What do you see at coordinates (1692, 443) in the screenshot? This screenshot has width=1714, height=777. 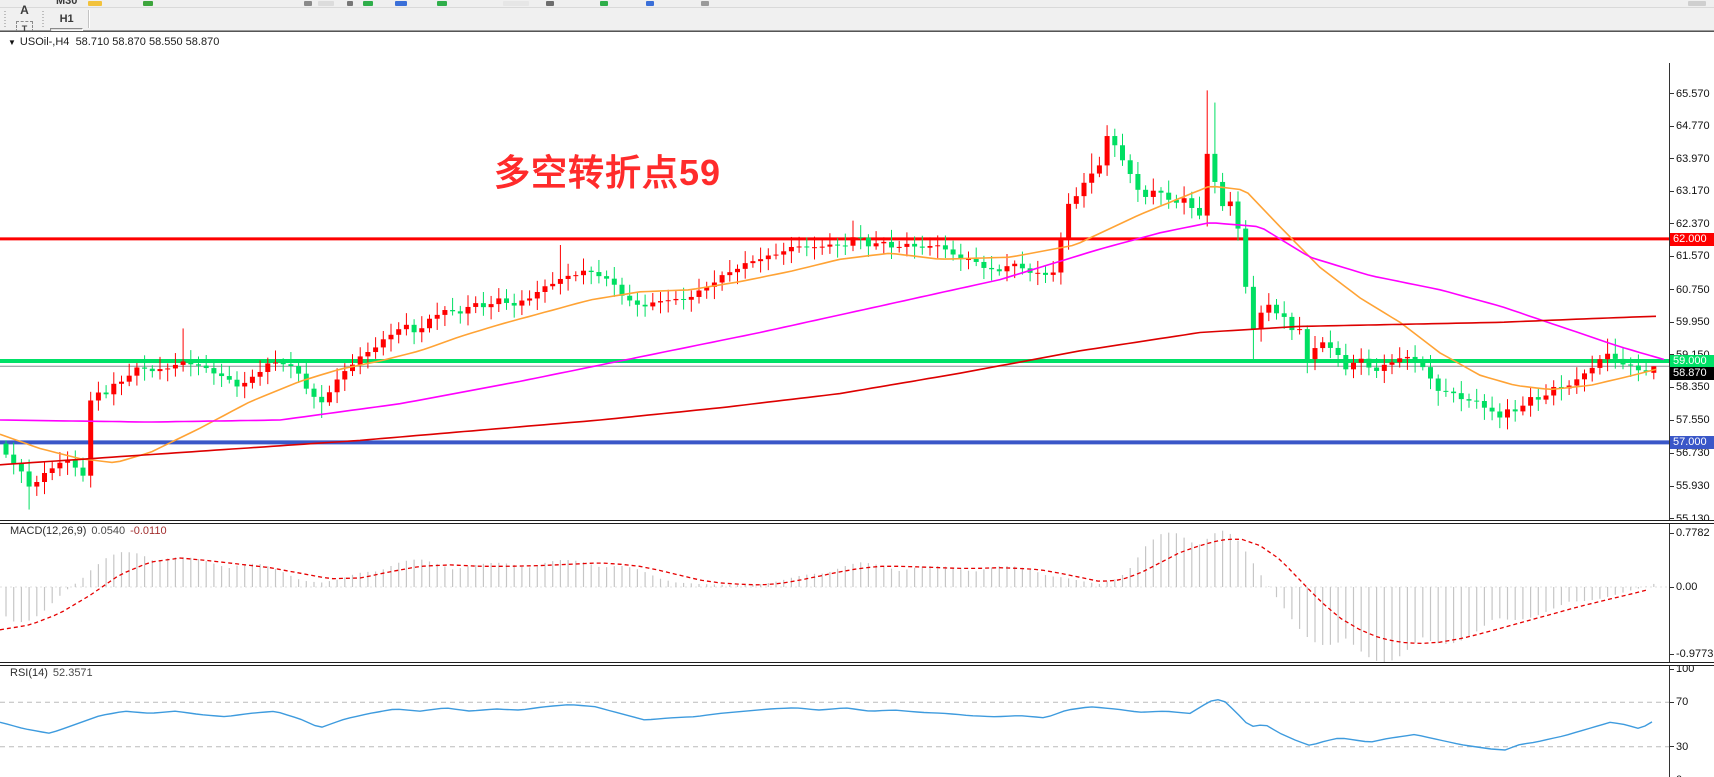 I see `level-price-tag-57.000: 57.000` at bounding box center [1692, 443].